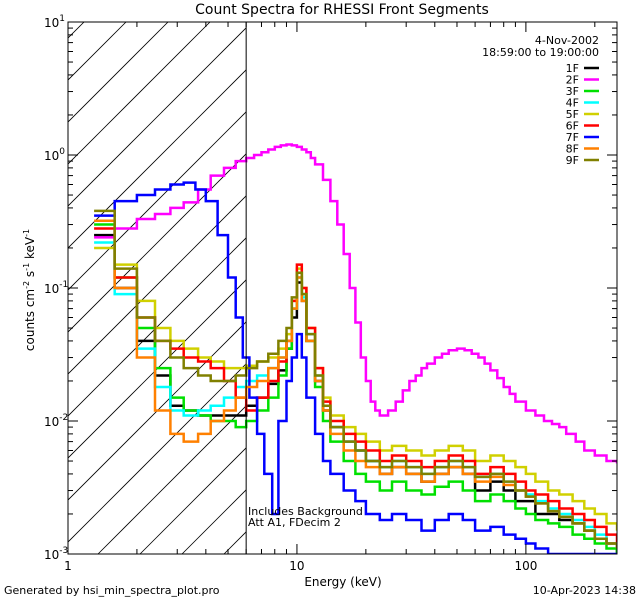 The height and width of the screenshot is (600, 640). What do you see at coordinates (342, 582) in the screenshot?
I see `x-axis-label: Energy (keV)` at bounding box center [342, 582].